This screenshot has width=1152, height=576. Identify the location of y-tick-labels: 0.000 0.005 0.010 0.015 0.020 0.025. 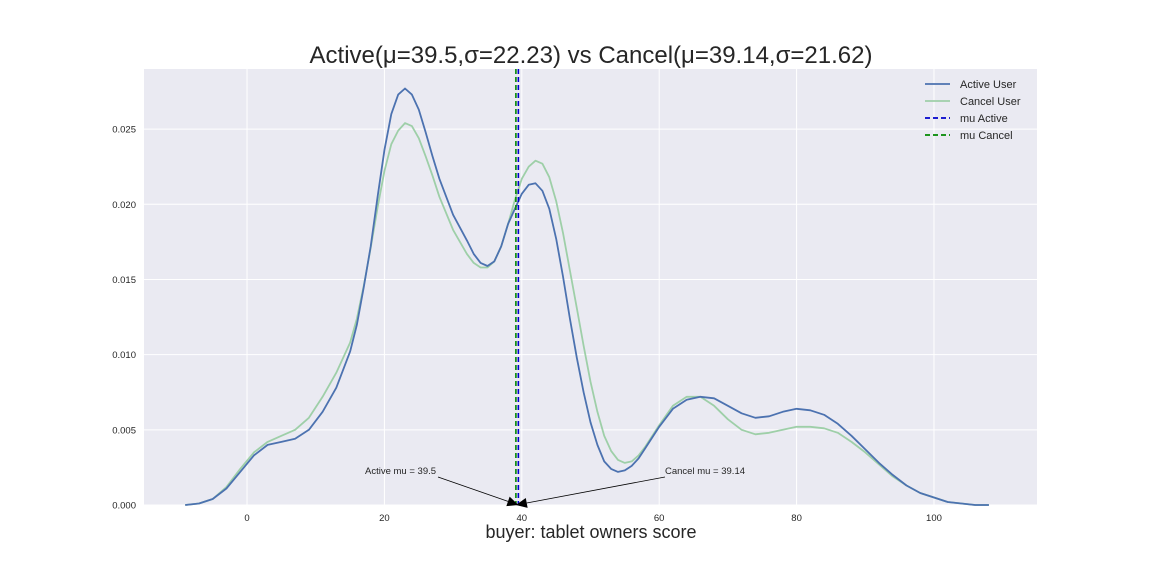
(124, 318).